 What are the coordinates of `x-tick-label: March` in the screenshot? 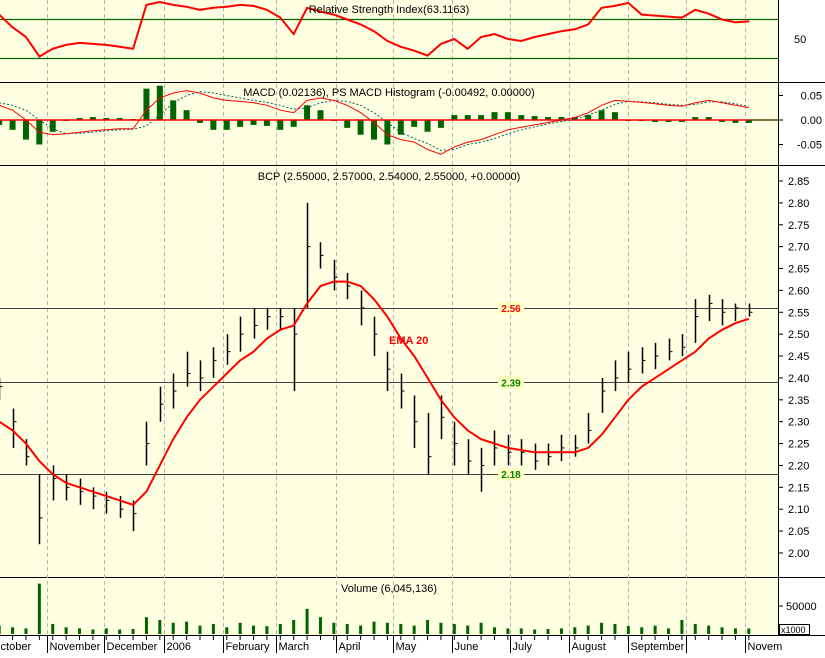 It's located at (294, 647).